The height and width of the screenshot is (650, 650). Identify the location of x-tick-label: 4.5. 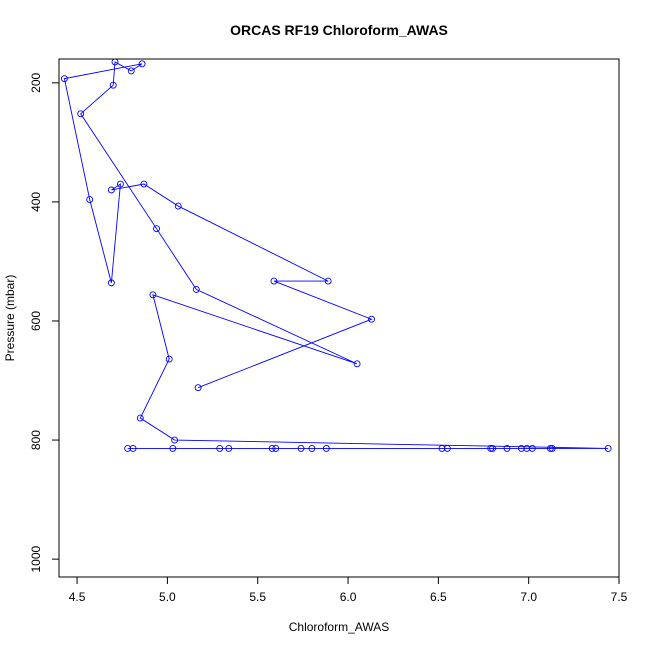
(77, 597).